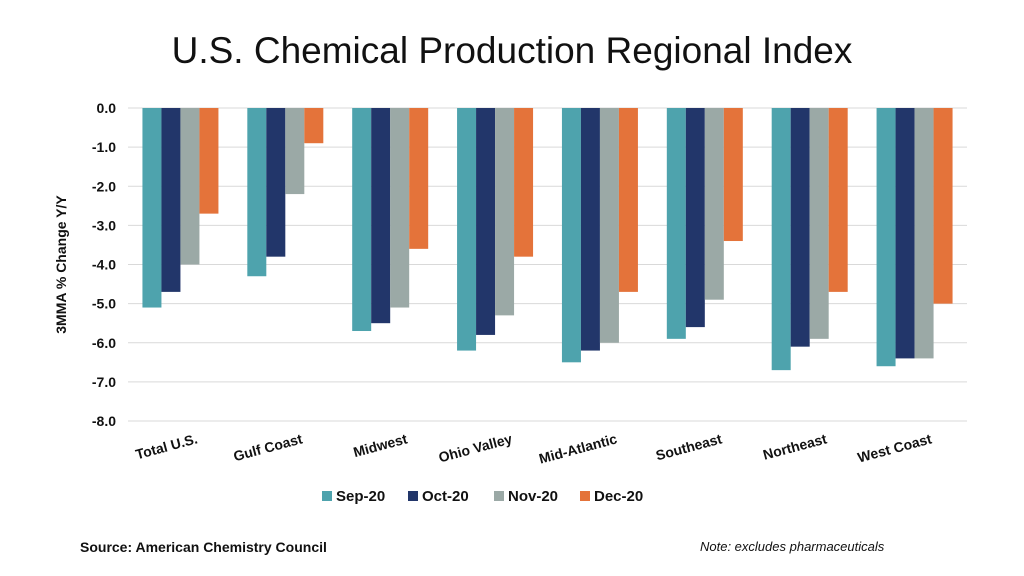 The image size is (1024, 576). Describe the element at coordinates (104, 382) in the screenshot. I see `y-tick-label: -7.0` at that location.